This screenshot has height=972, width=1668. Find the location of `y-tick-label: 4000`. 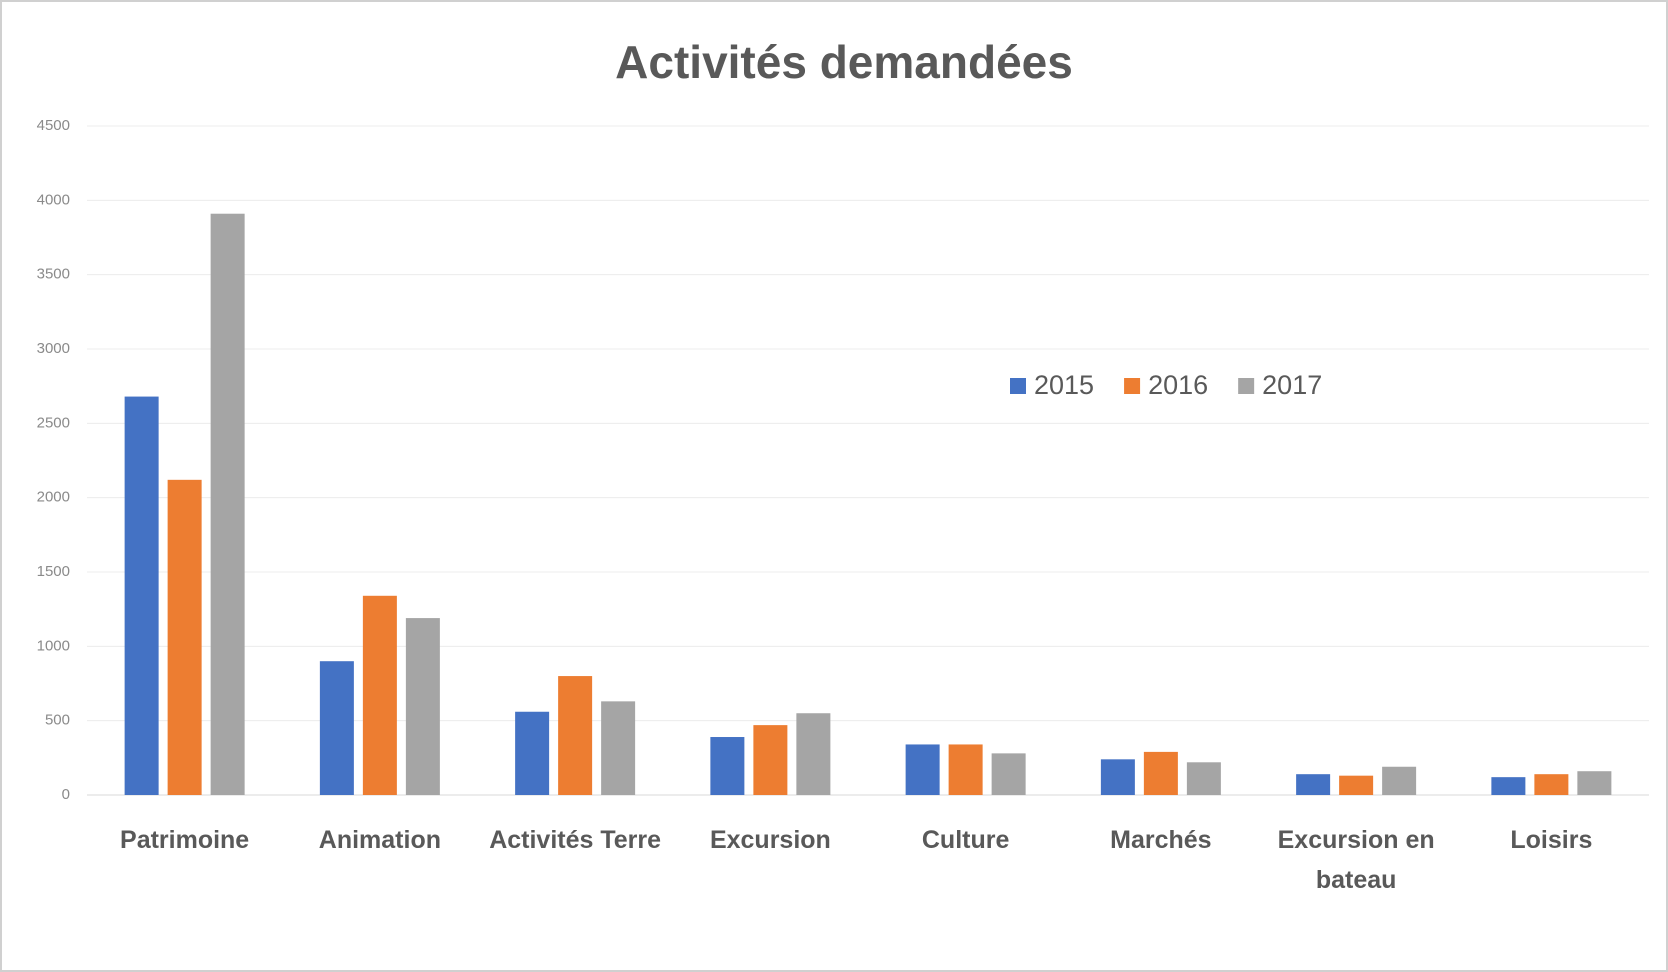

y-tick-label: 4000 is located at coordinates (53, 199).